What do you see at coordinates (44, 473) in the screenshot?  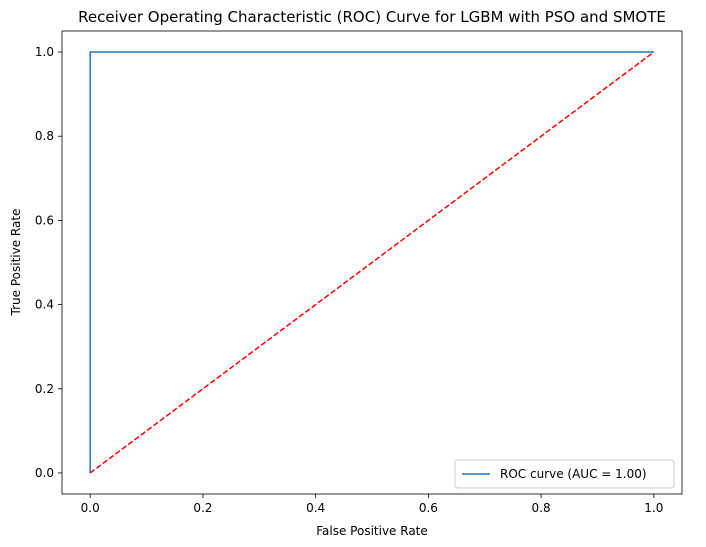 I see `y-tick-label: 0.0` at bounding box center [44, 473].